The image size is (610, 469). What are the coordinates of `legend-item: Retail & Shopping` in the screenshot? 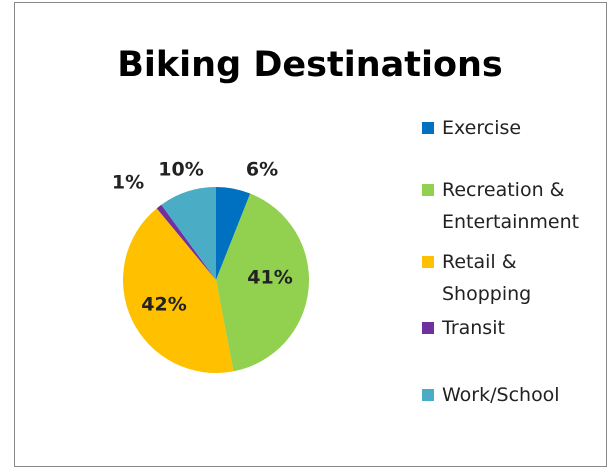 It's located at (500, 278).